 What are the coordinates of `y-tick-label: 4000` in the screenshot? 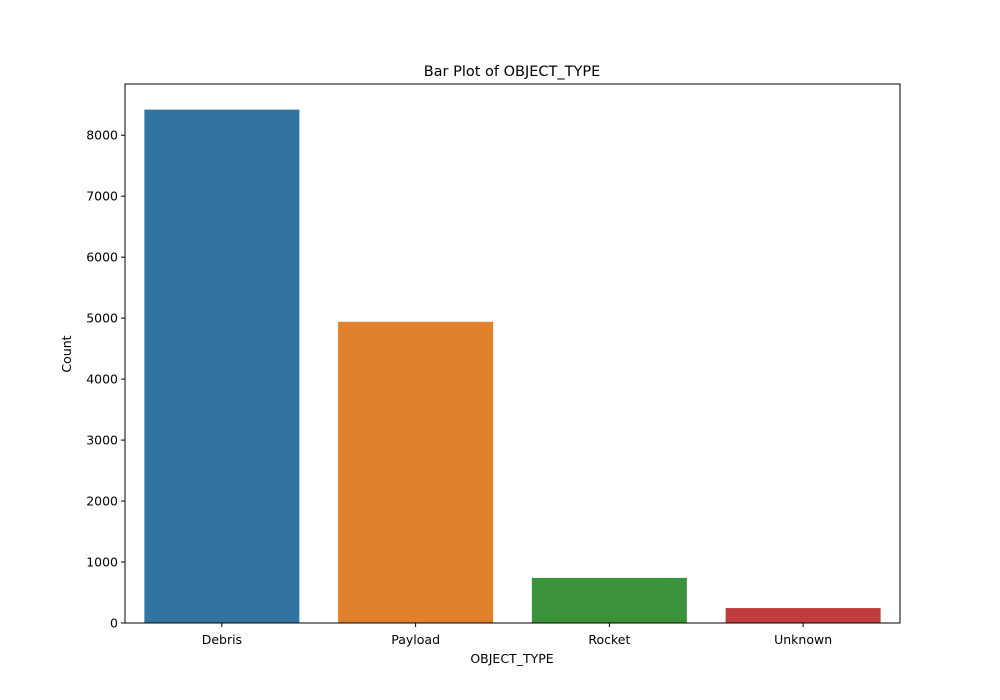 It's located at (102, 379).